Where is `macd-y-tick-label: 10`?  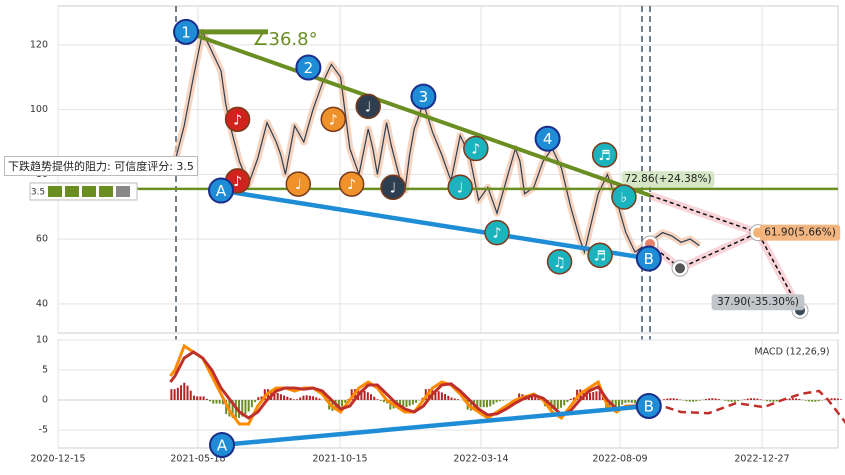 macd-y-tick-label: 10 is located at coordinates (42, 340).